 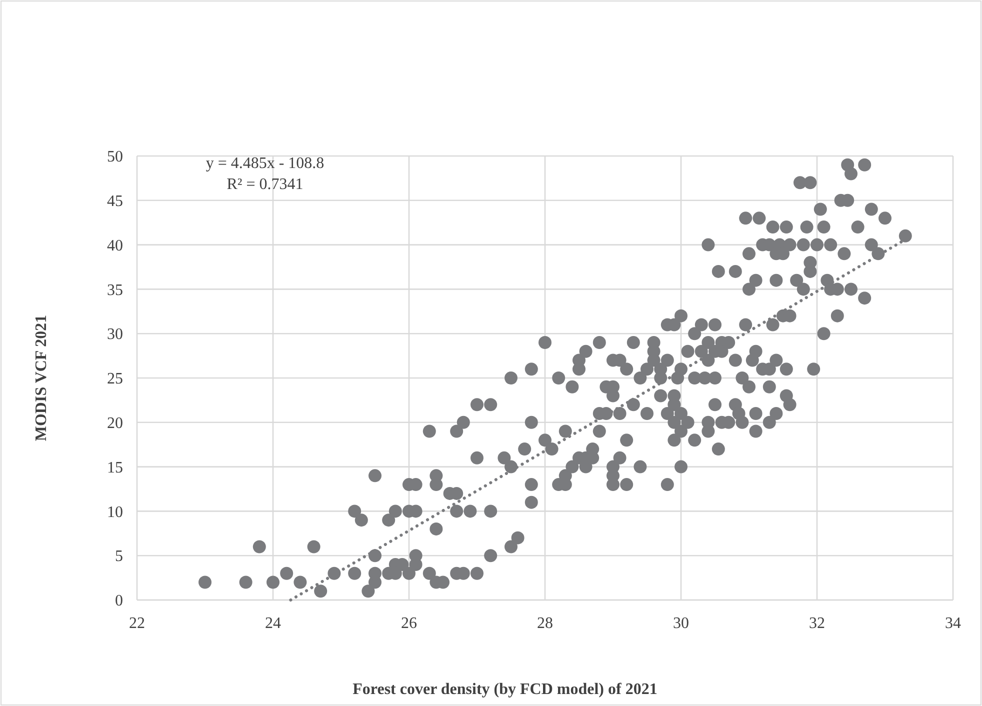 I want to click on x-tick-label: 30, so click(x=681, y=623).